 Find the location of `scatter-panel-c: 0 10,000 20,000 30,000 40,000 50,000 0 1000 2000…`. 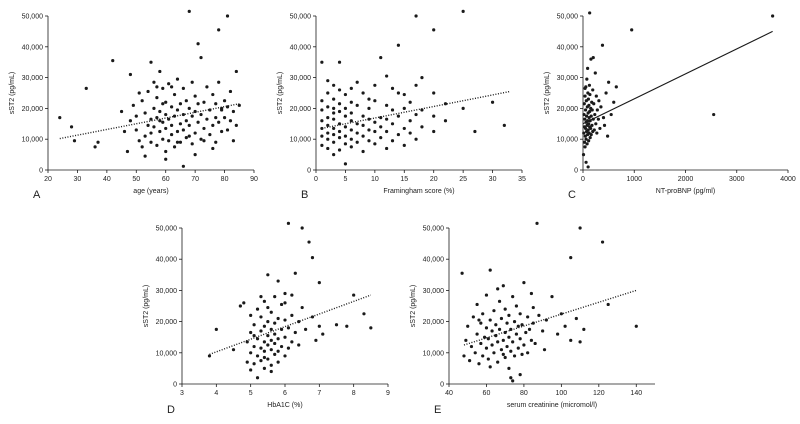

scatter-panel-c: 0 10,000 20,000 30,000 40,000 50,000 0 1000 2000… is located at coordinates (670, 106).